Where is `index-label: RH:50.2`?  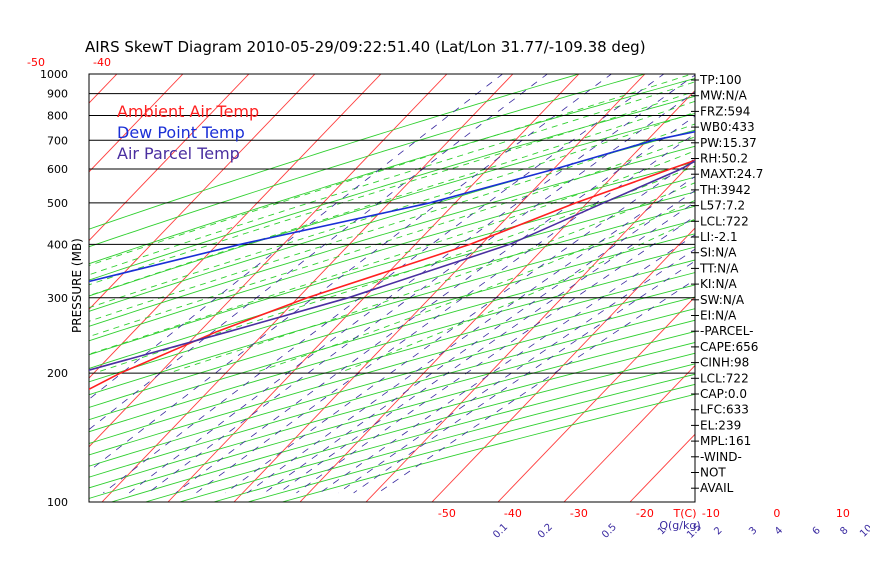
index-label: RH:50.2 is located at coordinates (724, 159).